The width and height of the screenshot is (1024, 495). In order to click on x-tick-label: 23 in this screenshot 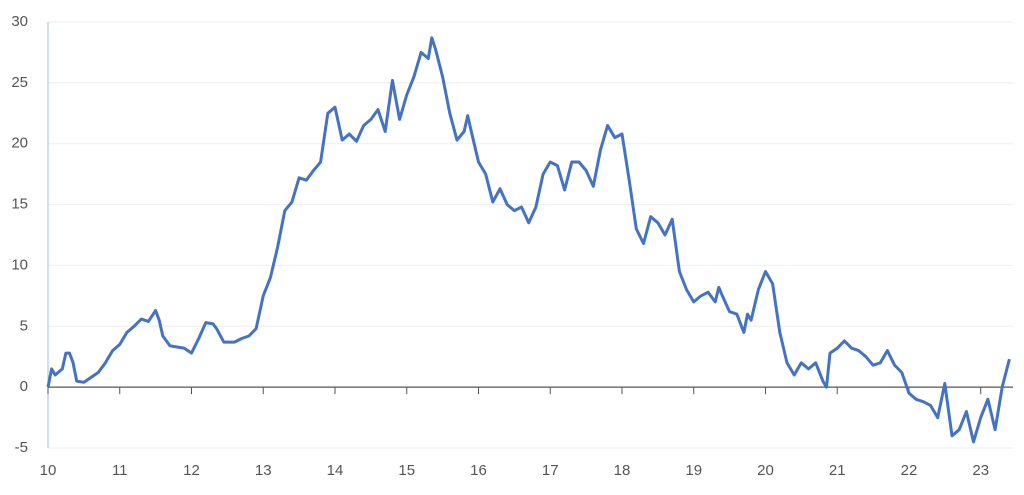, I will do `click(980, 470)`.